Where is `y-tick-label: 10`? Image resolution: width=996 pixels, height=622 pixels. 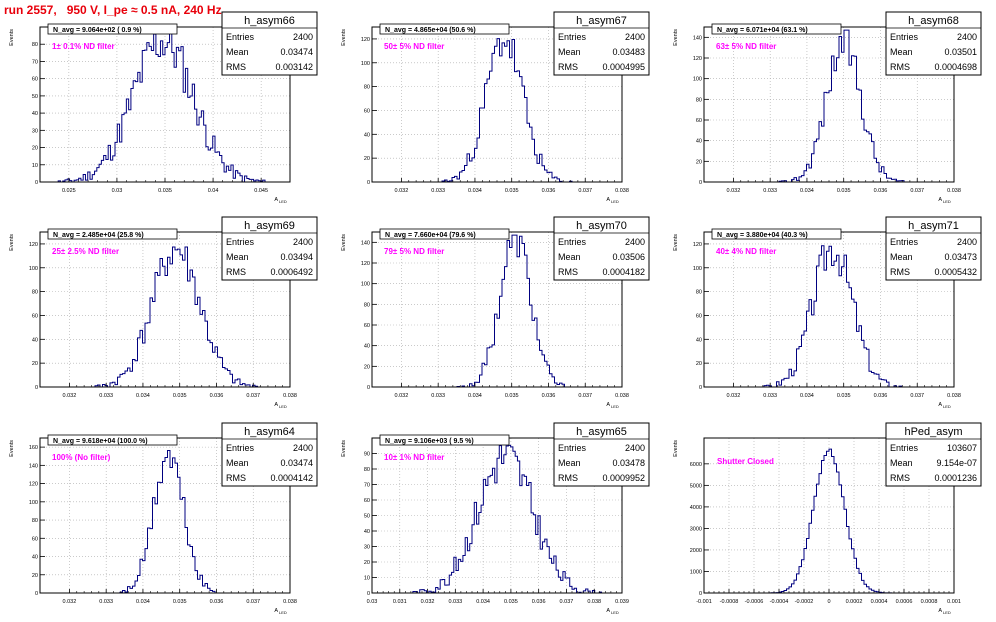
y-tick-label: 10 is located at coordinates (367, 579).